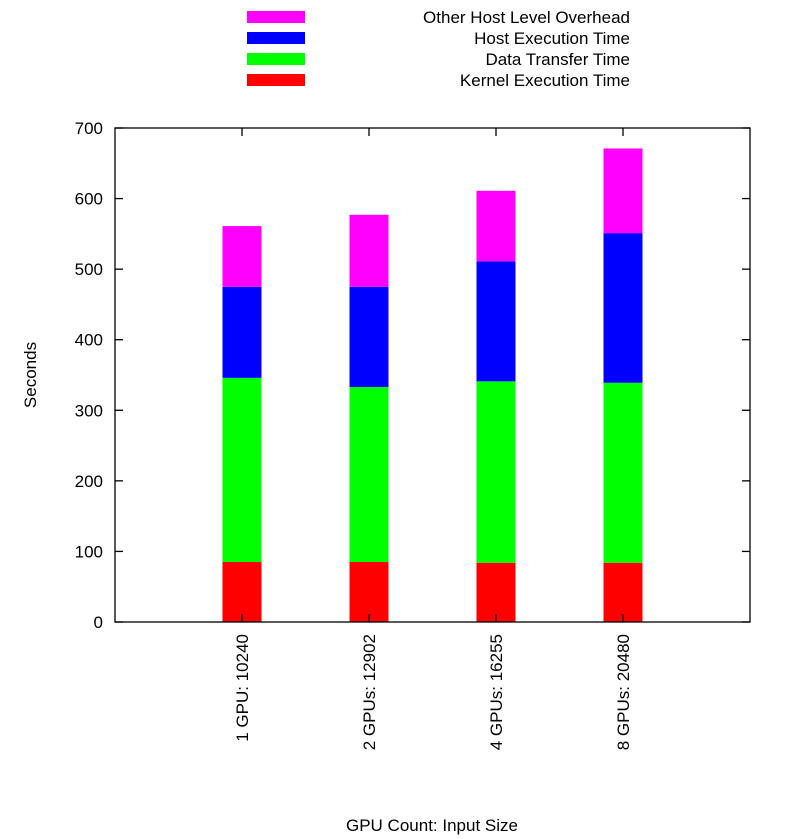 This screenshot has width=800, height=839. I want to click on legend-label-4: Kernel Execution Time, so click(545, 80).